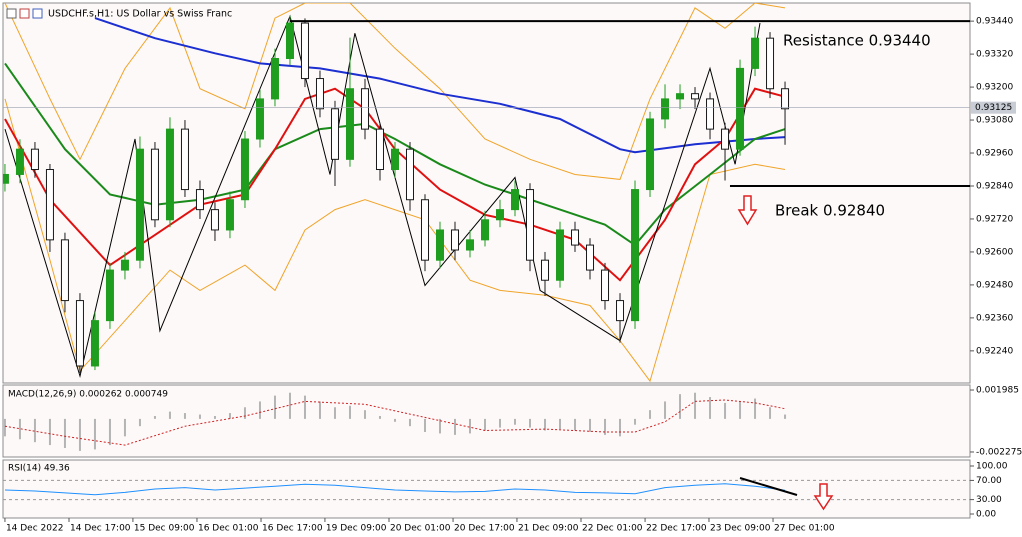 Image resolution: width=1022 pixels, height=537 pixels. Describe the element at coordinates (857, 41) in the screenshot. I see `annotation: Resistance 0.93440` at that location.